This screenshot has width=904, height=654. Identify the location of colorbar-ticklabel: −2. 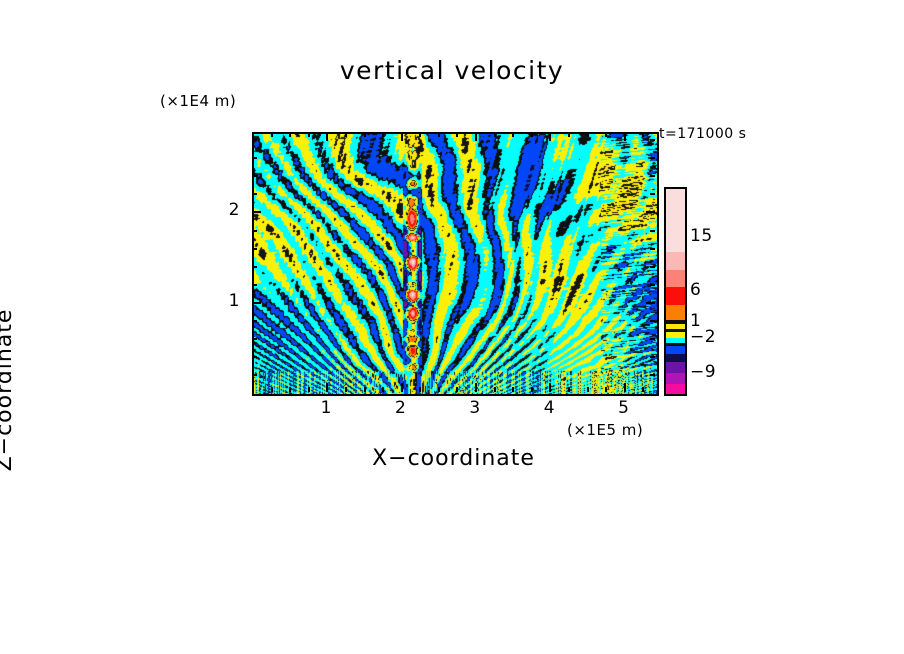
(703, 337).